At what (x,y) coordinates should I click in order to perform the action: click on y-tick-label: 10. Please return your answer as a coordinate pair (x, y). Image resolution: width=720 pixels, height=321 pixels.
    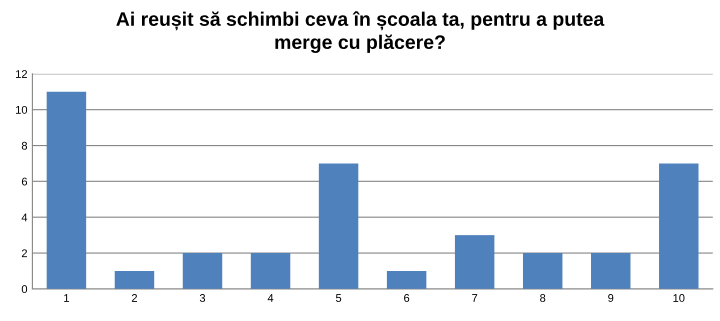
    Looking at the image, I should click on (22, 110).